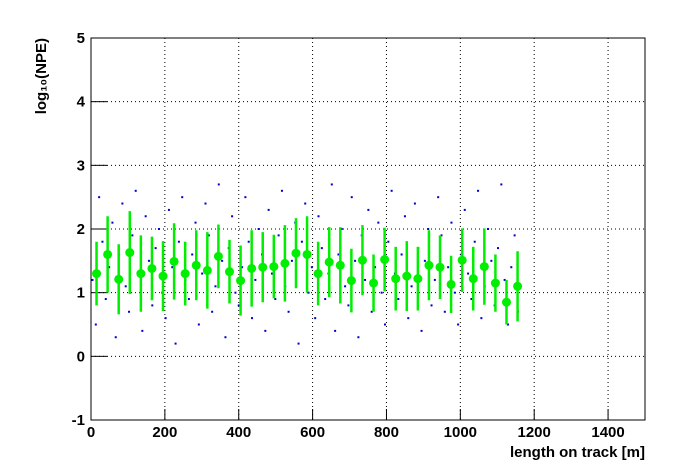 This screenshot has width=696, height=472. I want to click on y-tick-label: 4, so click(81, 102).